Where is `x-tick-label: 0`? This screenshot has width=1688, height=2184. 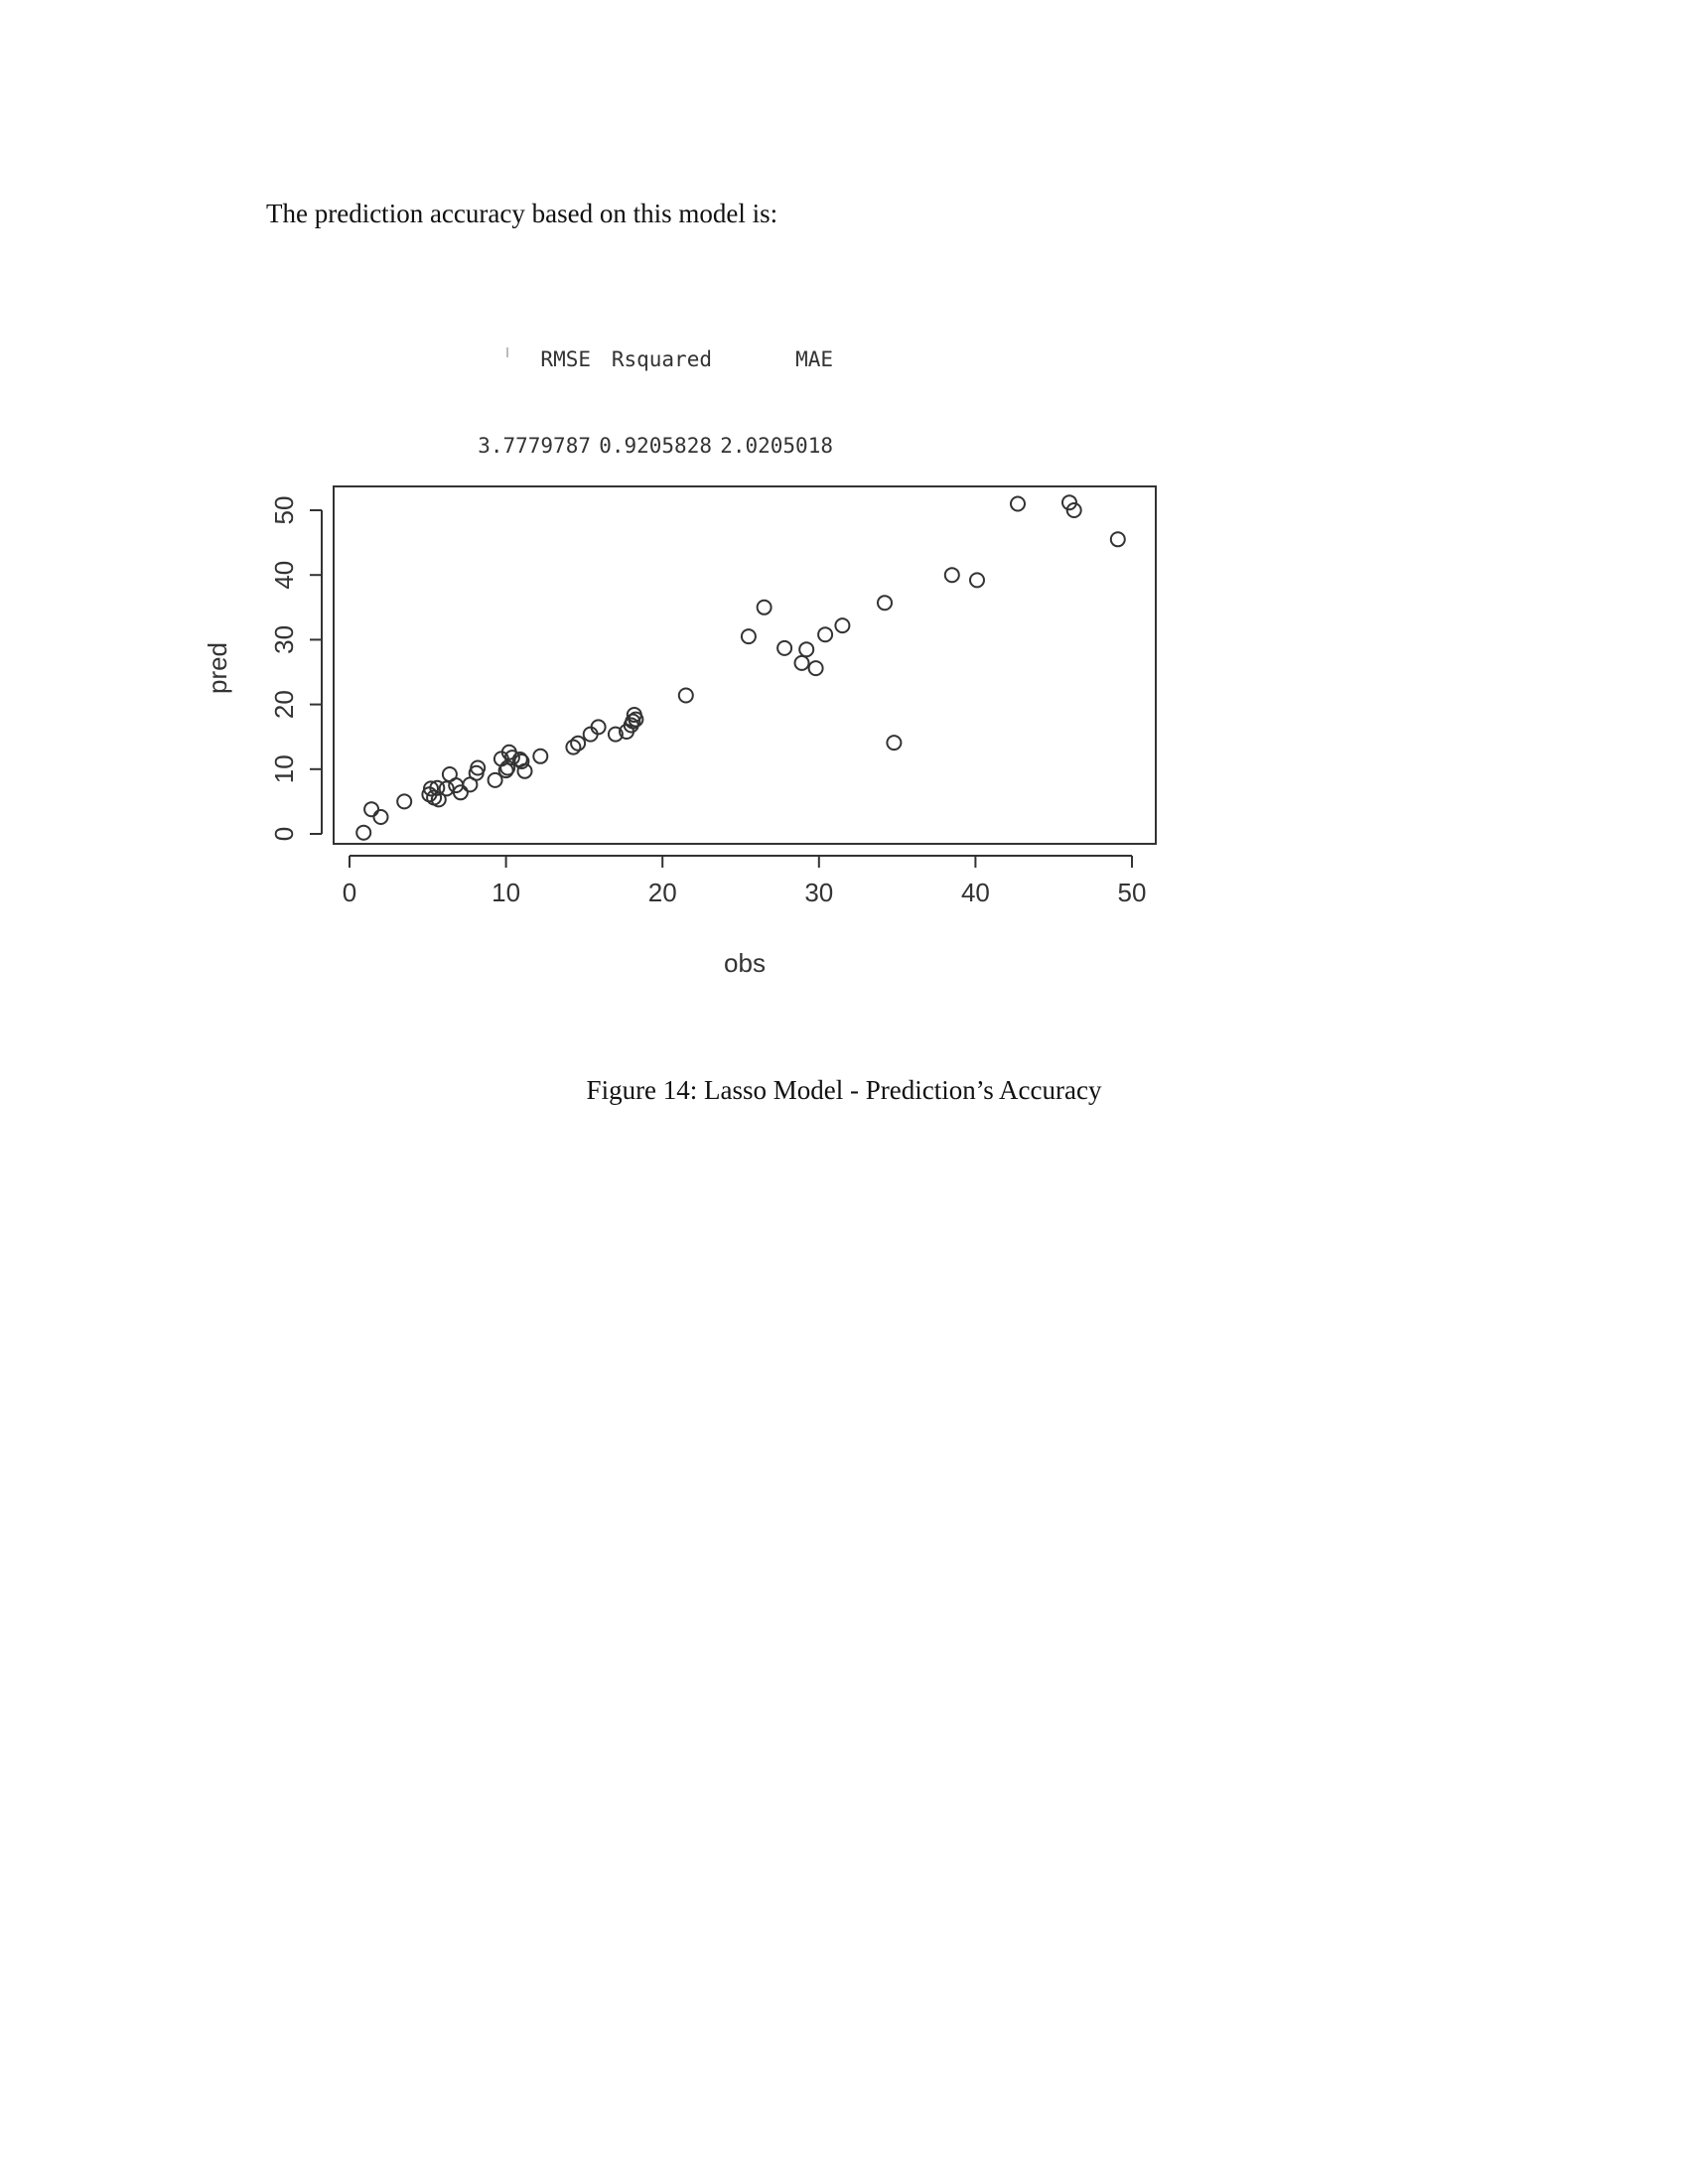
x-tick-label: 0 is located at coordinates (349, 892).